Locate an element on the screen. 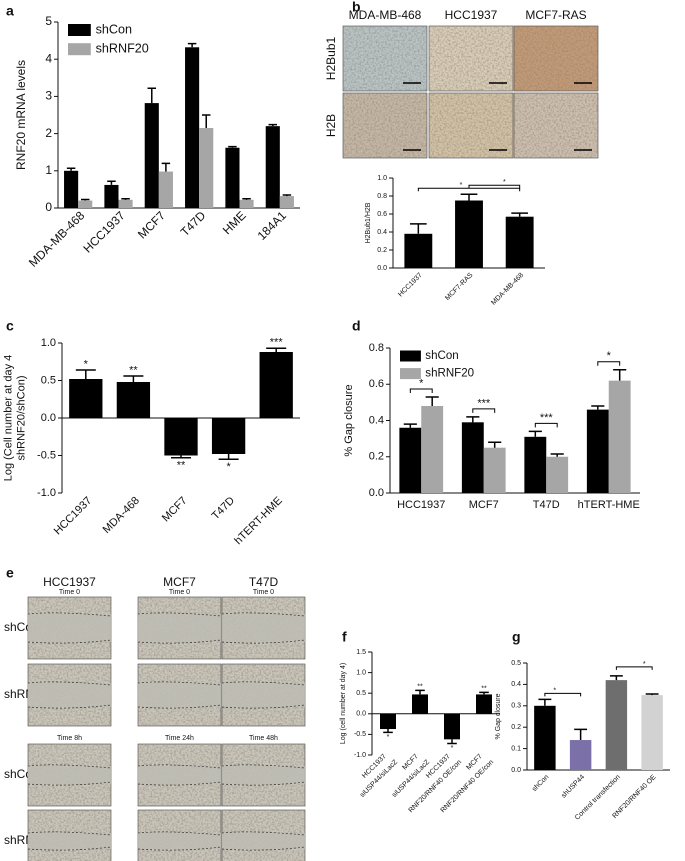  y-tick-label: 0.8 is located at coordinates (382, 196).